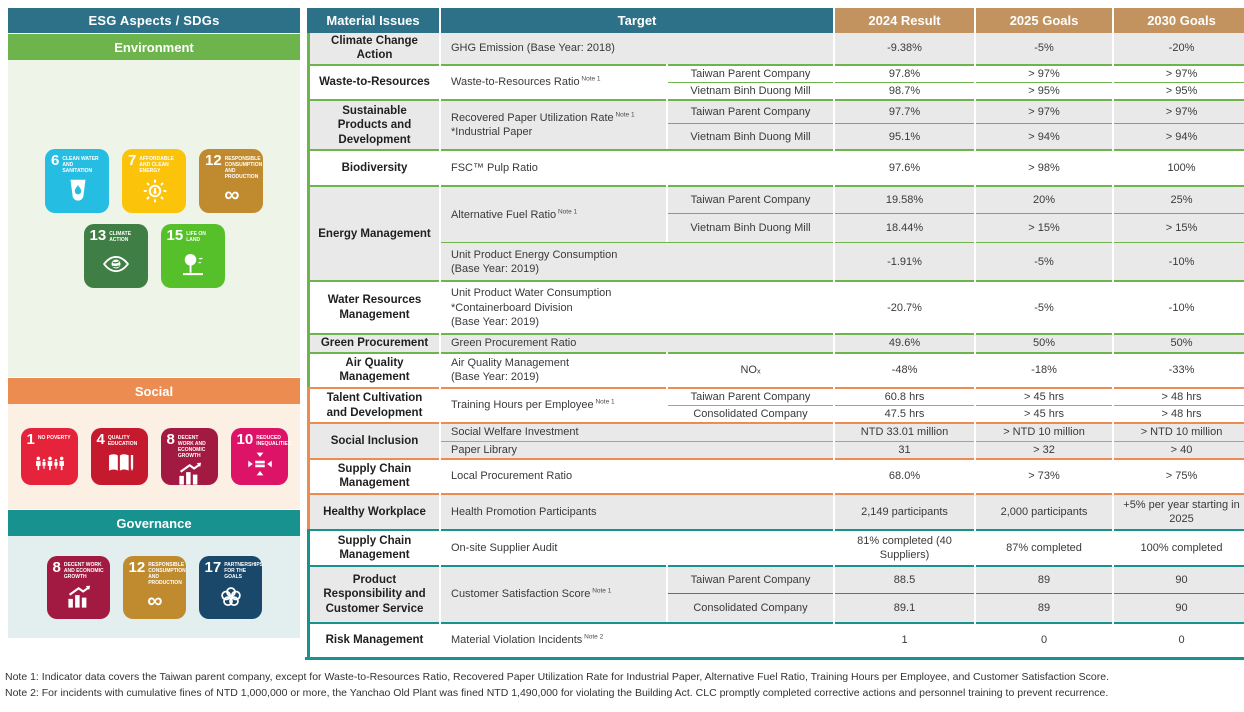 This screenshot has height=712, width=1244. What do you see at coordinates (905, 578) in the screenshot?
I see `value-cell: 88.5` at bounding box center [905, 578].